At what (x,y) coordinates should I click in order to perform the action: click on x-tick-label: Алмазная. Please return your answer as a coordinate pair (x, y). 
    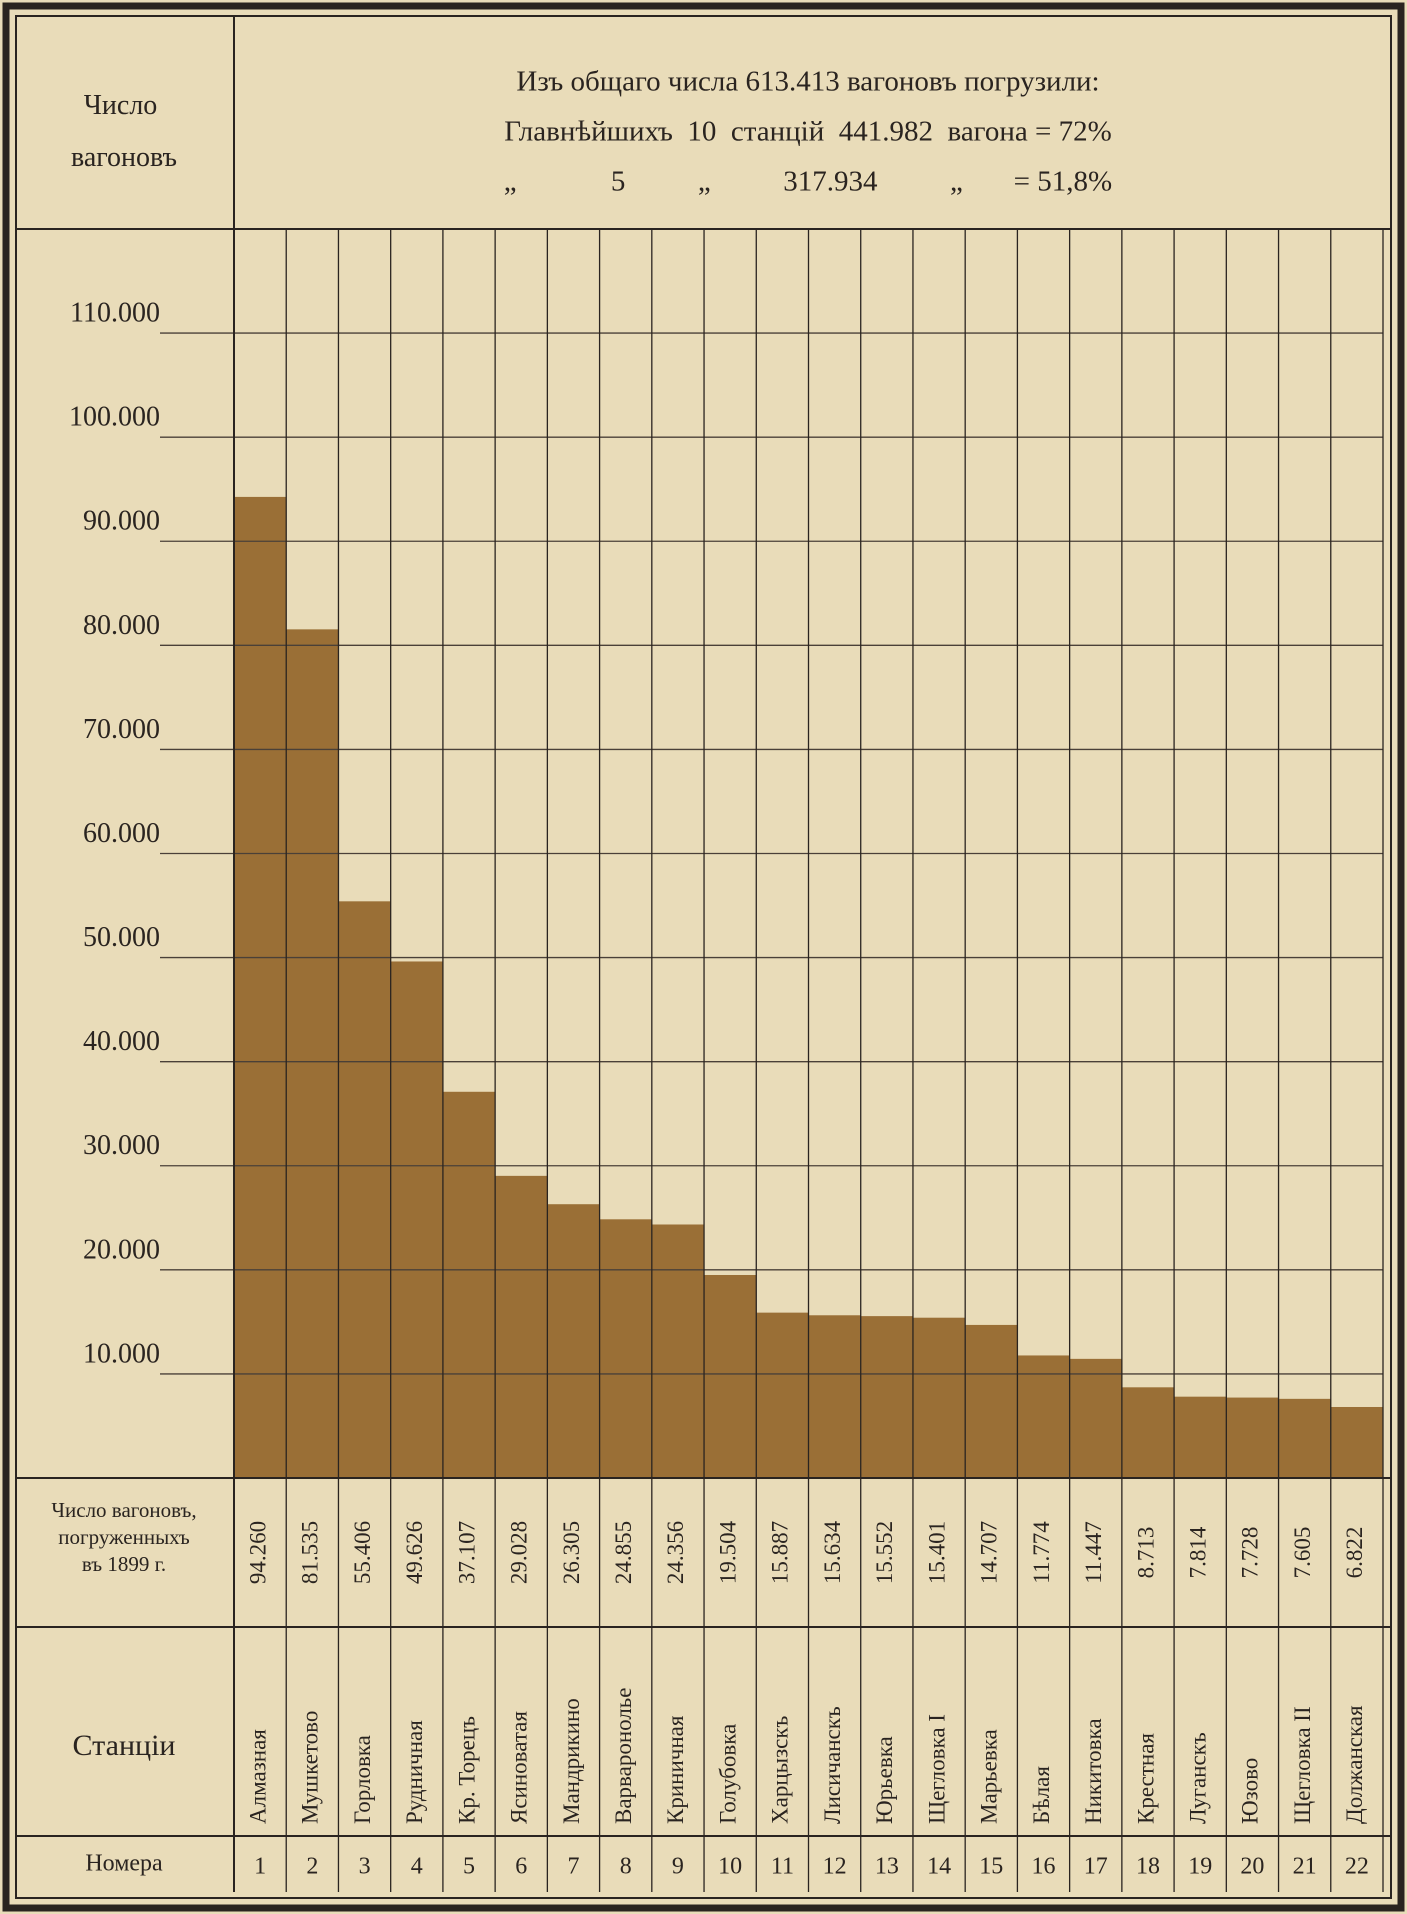
    Looking at the image, I should click on (257, 1776).